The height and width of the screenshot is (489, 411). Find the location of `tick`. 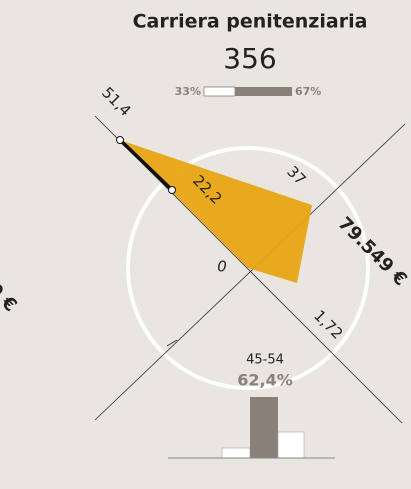

tick is located at coordinates (172, 343).